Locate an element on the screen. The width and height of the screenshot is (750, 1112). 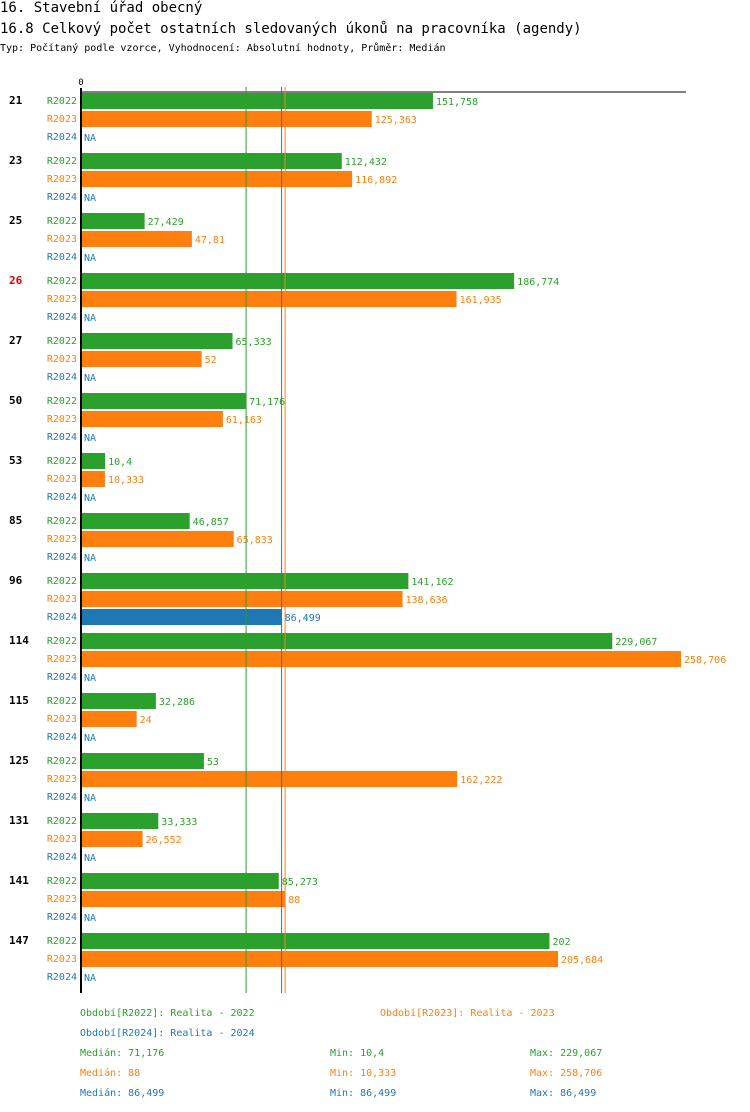
data-label: 32,286 is located at coordinates (177, 702).